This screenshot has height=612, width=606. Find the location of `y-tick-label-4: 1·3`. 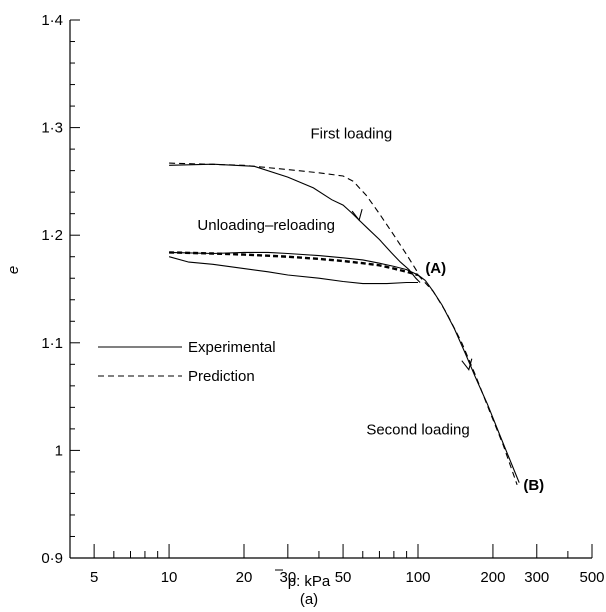

y-tick-label-4: 1·3 is located at coordinates (52, 128).